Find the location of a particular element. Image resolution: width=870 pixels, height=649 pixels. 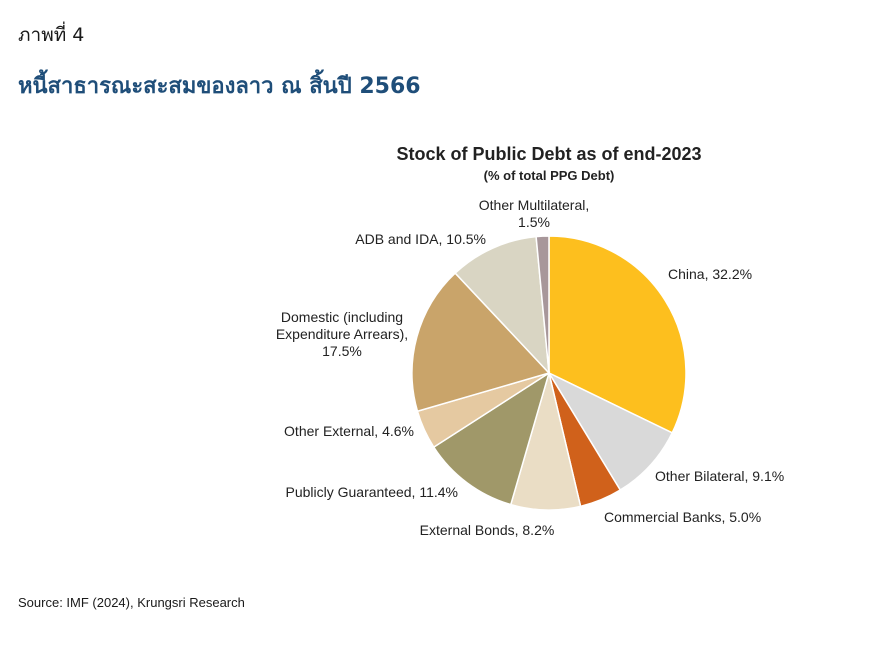

slice-label: China, 32.2% is located at coordinates (710, 274).